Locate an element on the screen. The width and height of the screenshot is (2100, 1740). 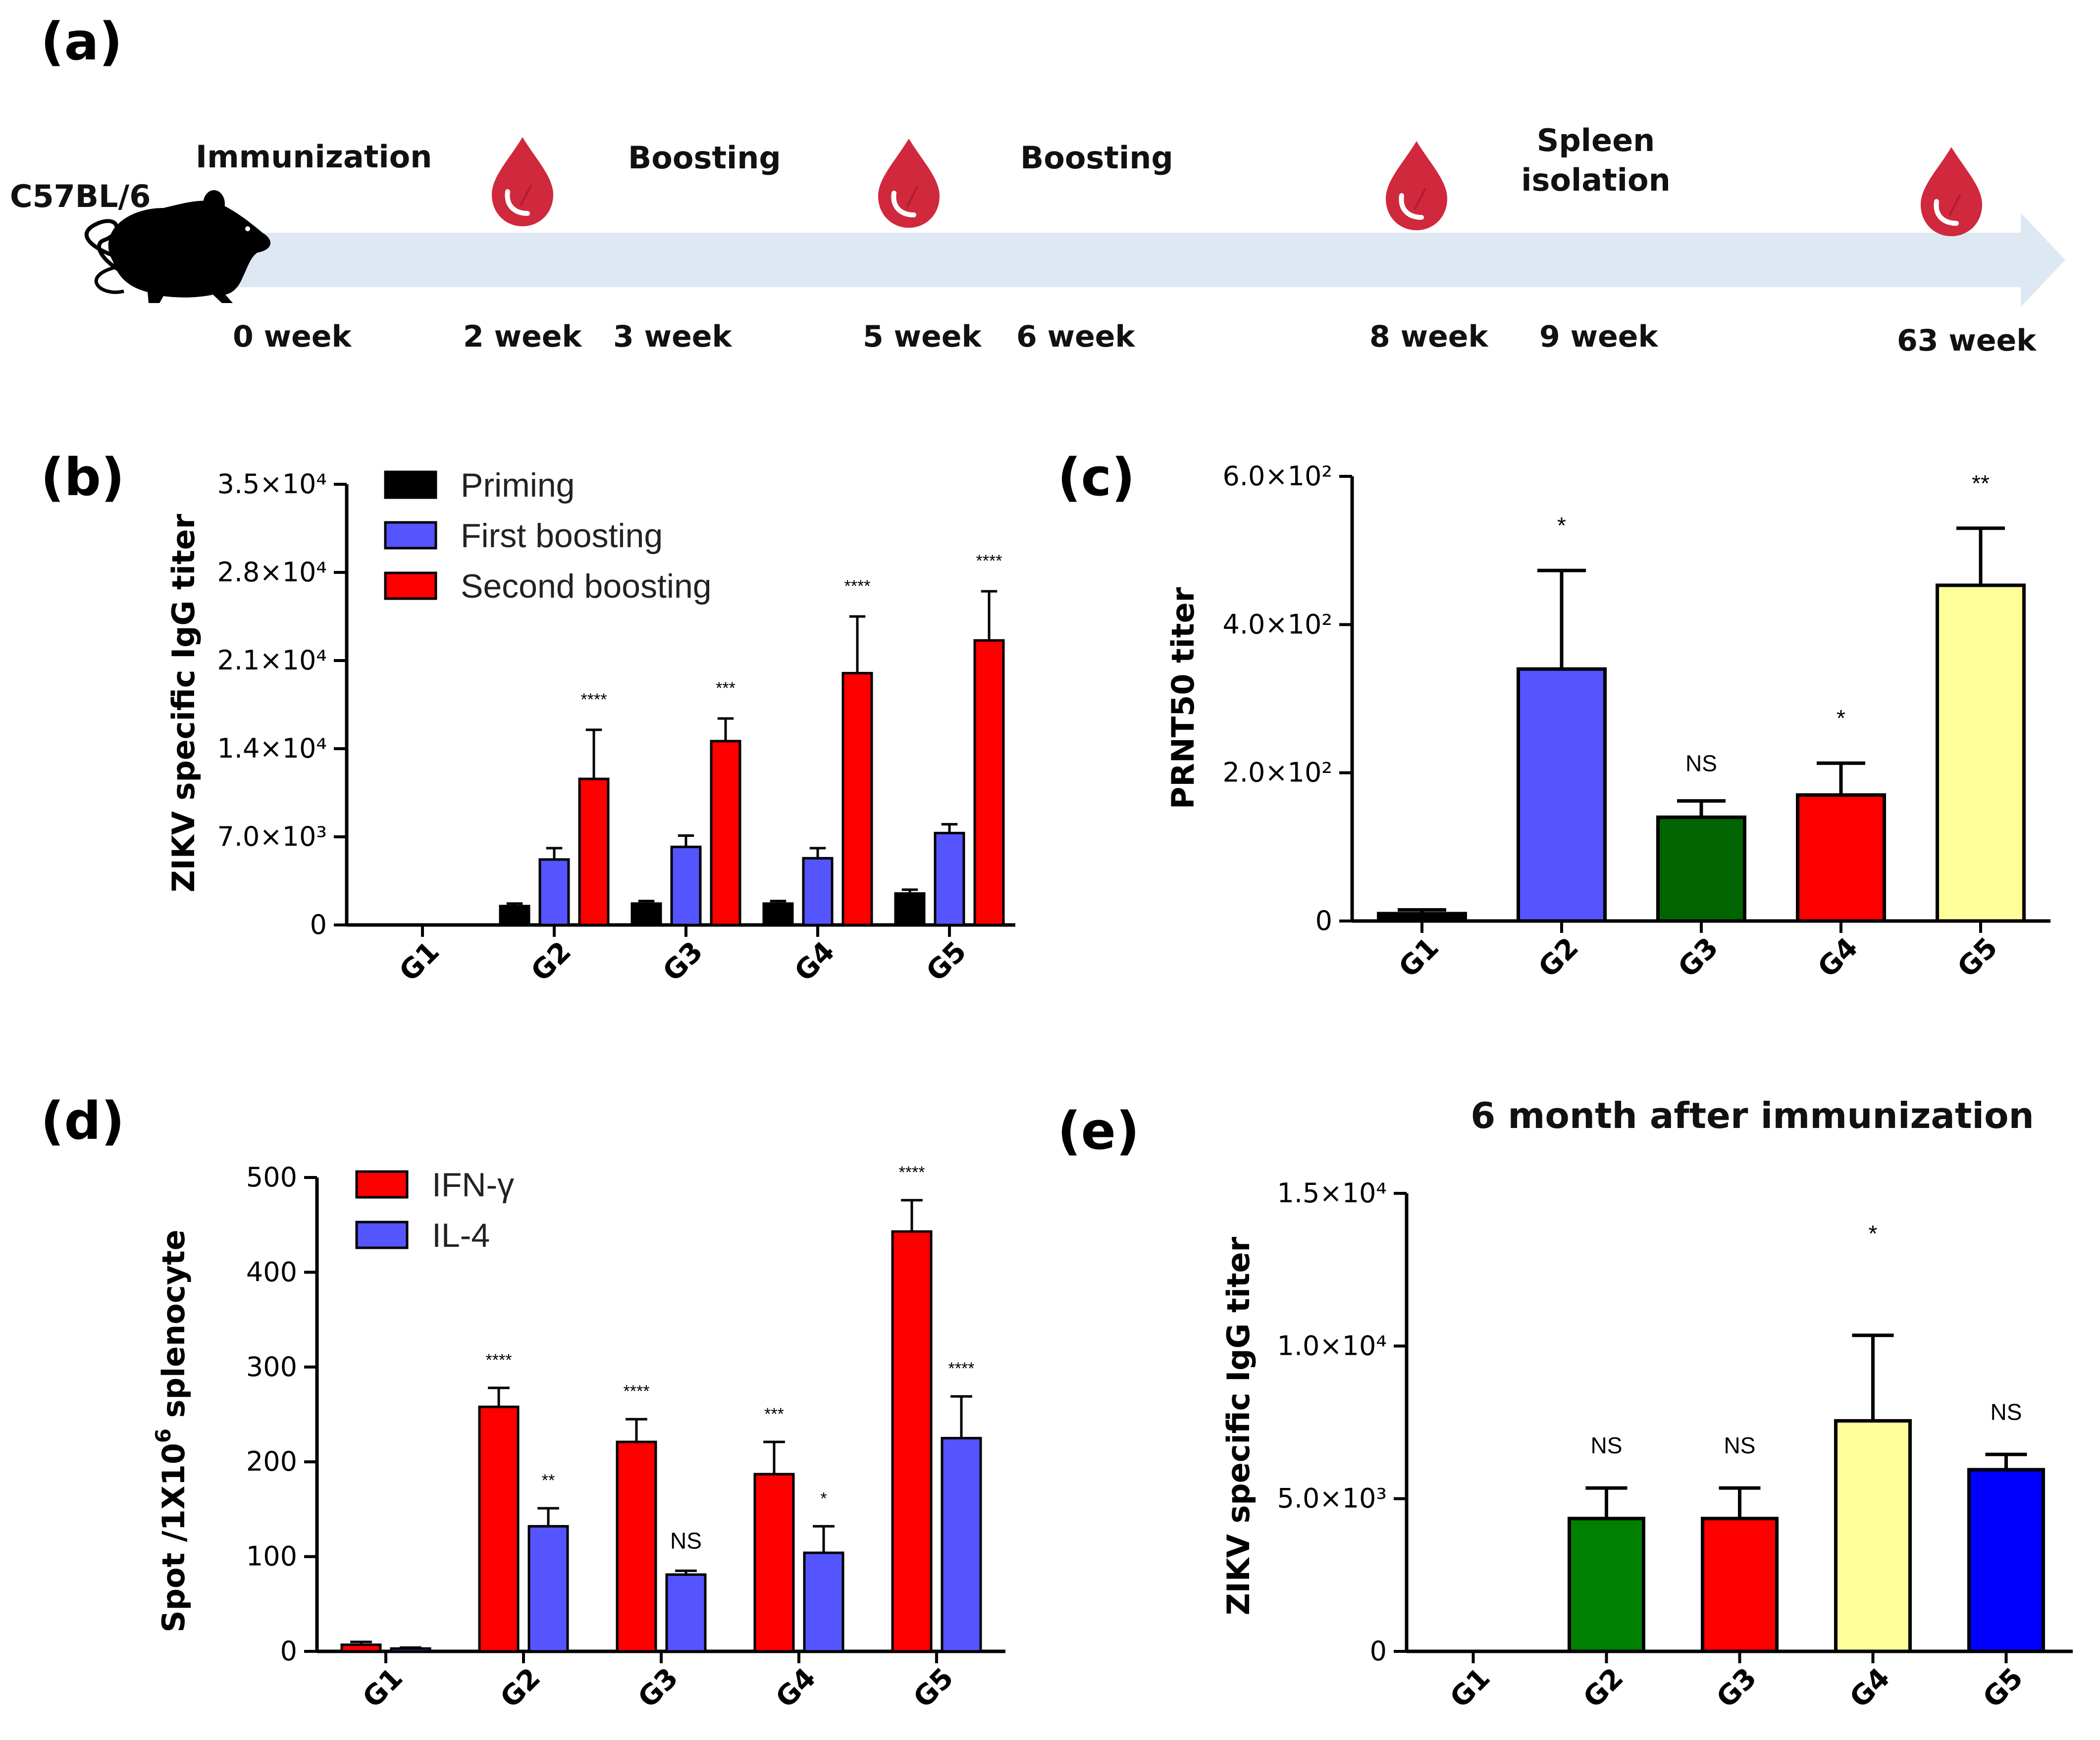
legend-label: IL-4 is located at coordinates (461, 1235).